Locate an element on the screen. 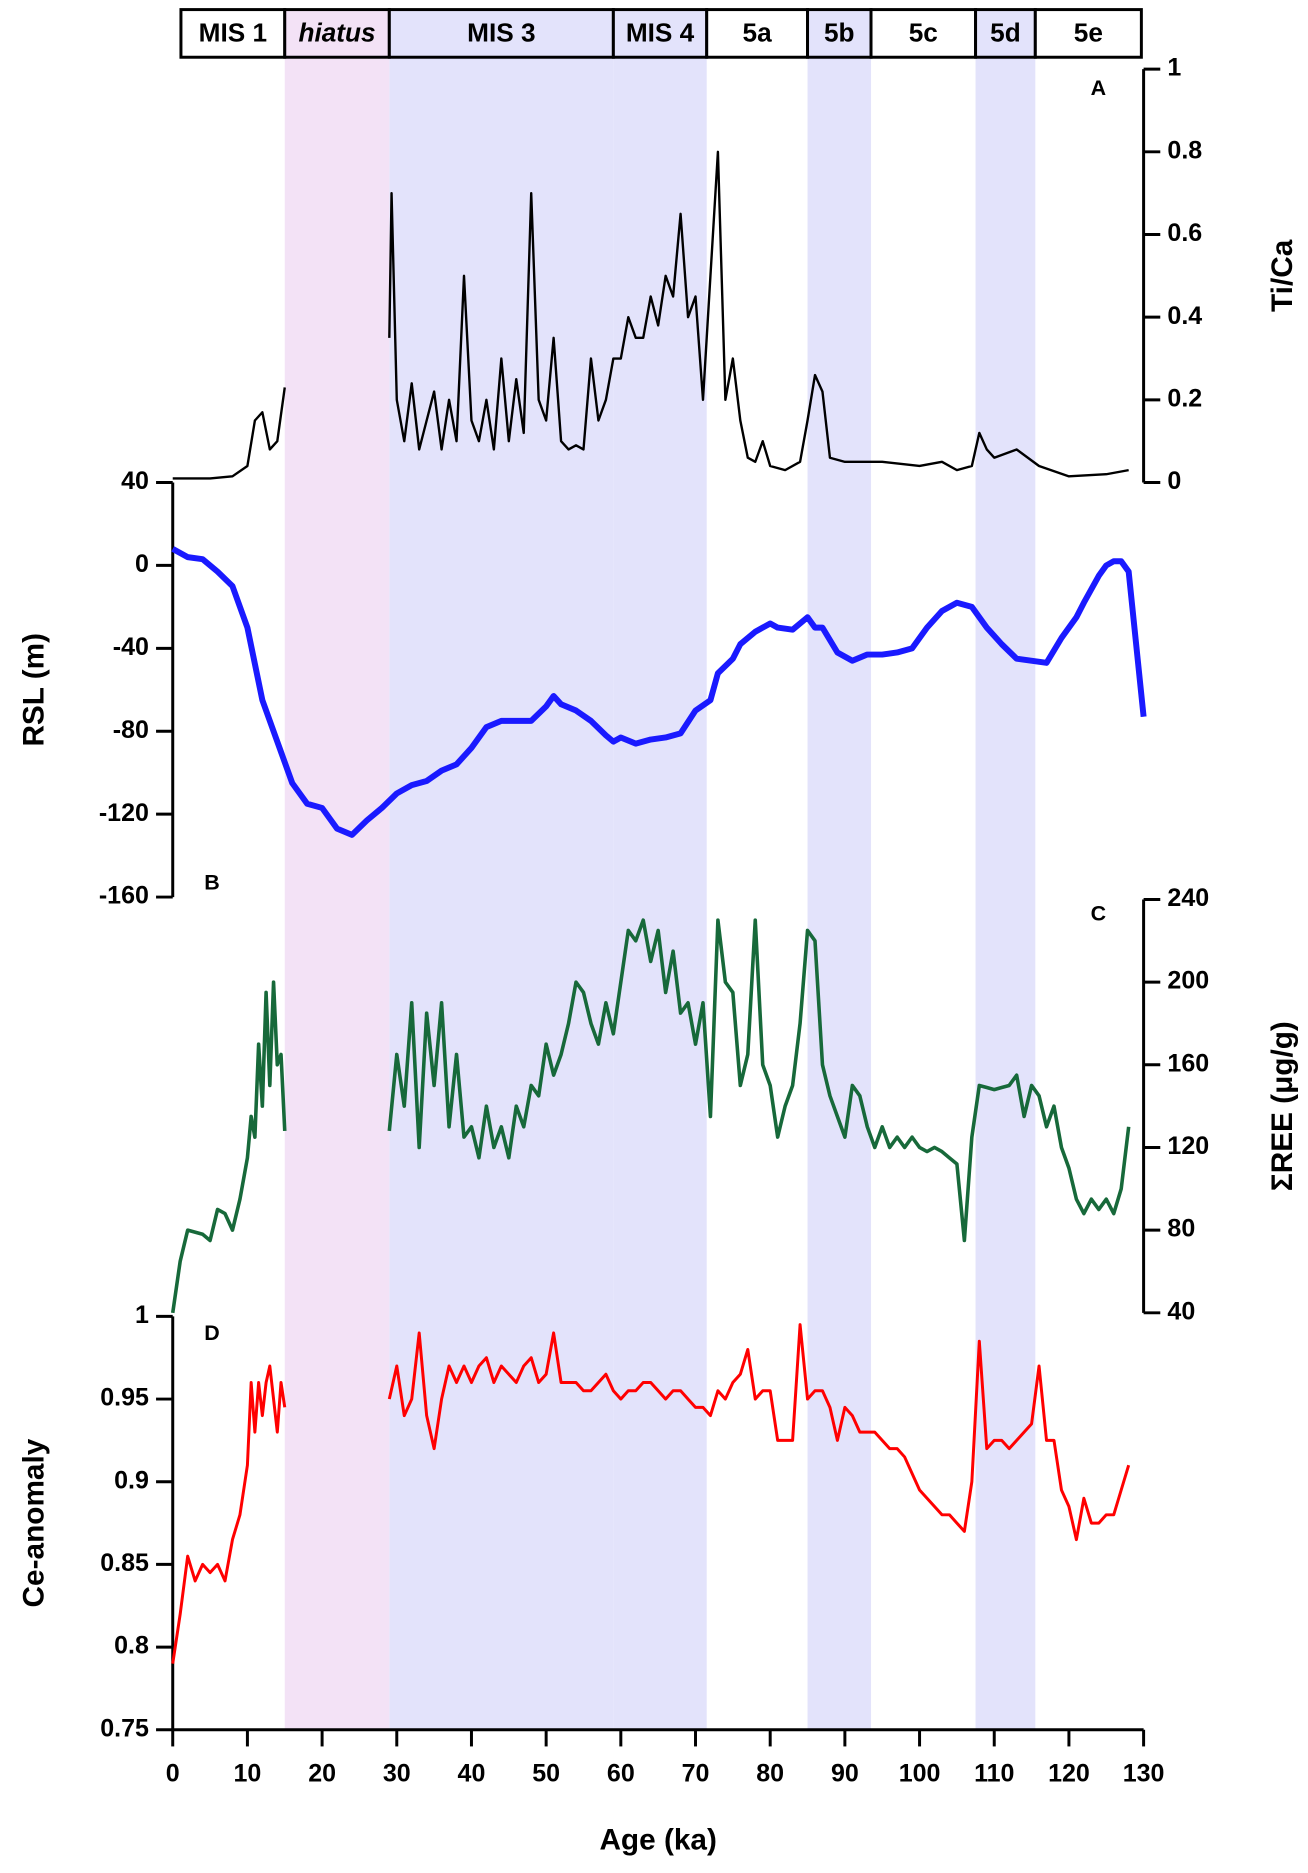  stage-label: 5b is located at coordinates (839, 33).